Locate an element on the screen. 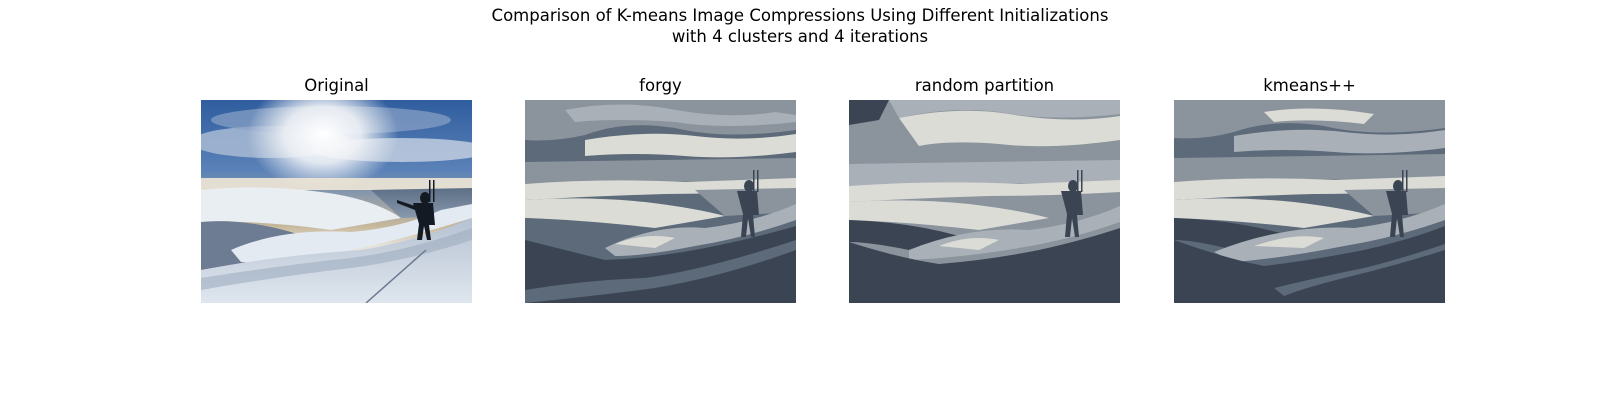  panel-title-random-partition: random partition is located at coordinates (984, 85).